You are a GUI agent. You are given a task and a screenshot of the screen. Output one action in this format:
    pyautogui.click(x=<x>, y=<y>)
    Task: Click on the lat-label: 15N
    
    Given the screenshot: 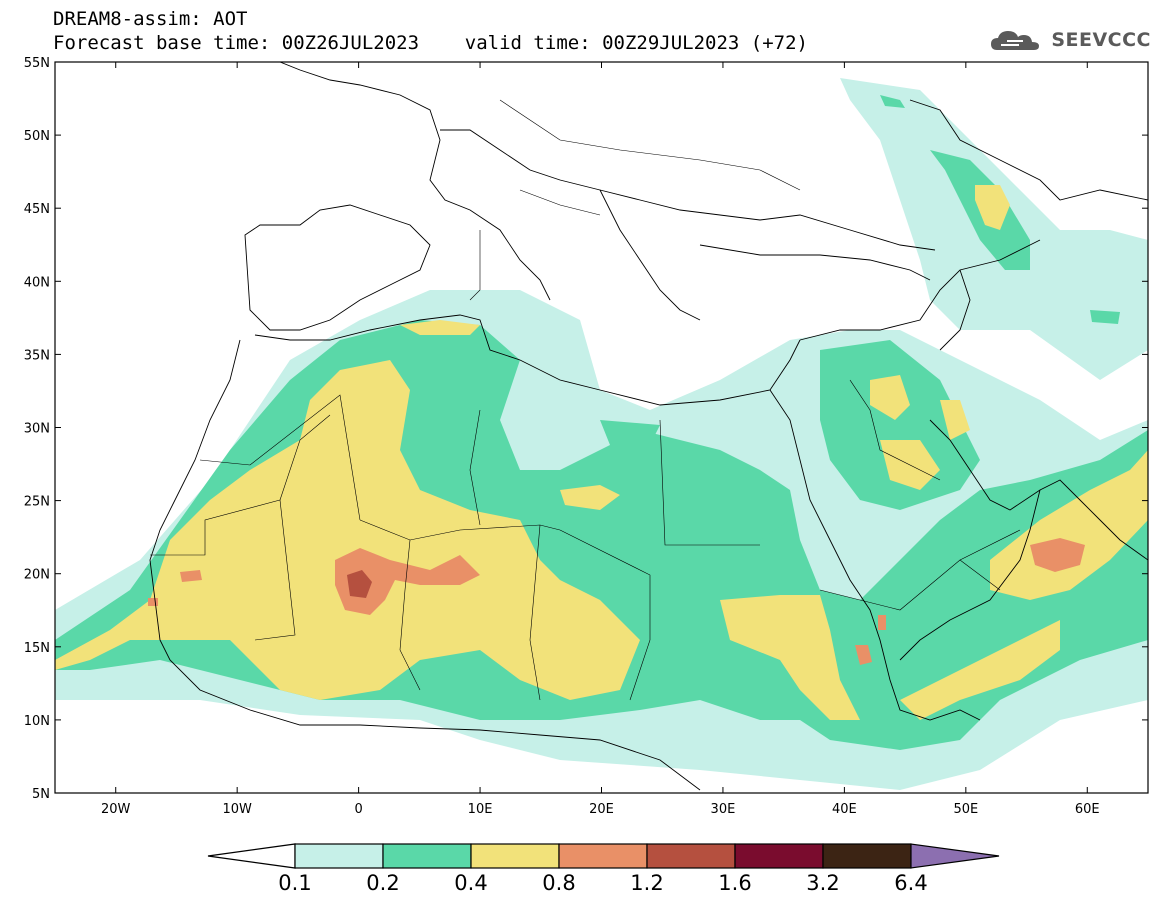 What is the action you would take?
    pyautogui.click(x=37, y=648)
    